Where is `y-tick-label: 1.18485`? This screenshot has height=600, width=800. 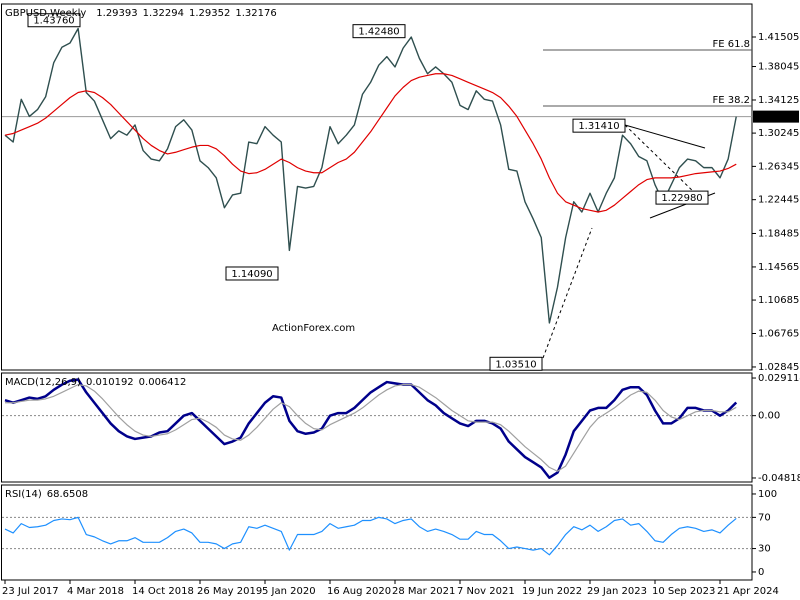
y-tick-label: 1.18485 is located at coordinates (778, 233).